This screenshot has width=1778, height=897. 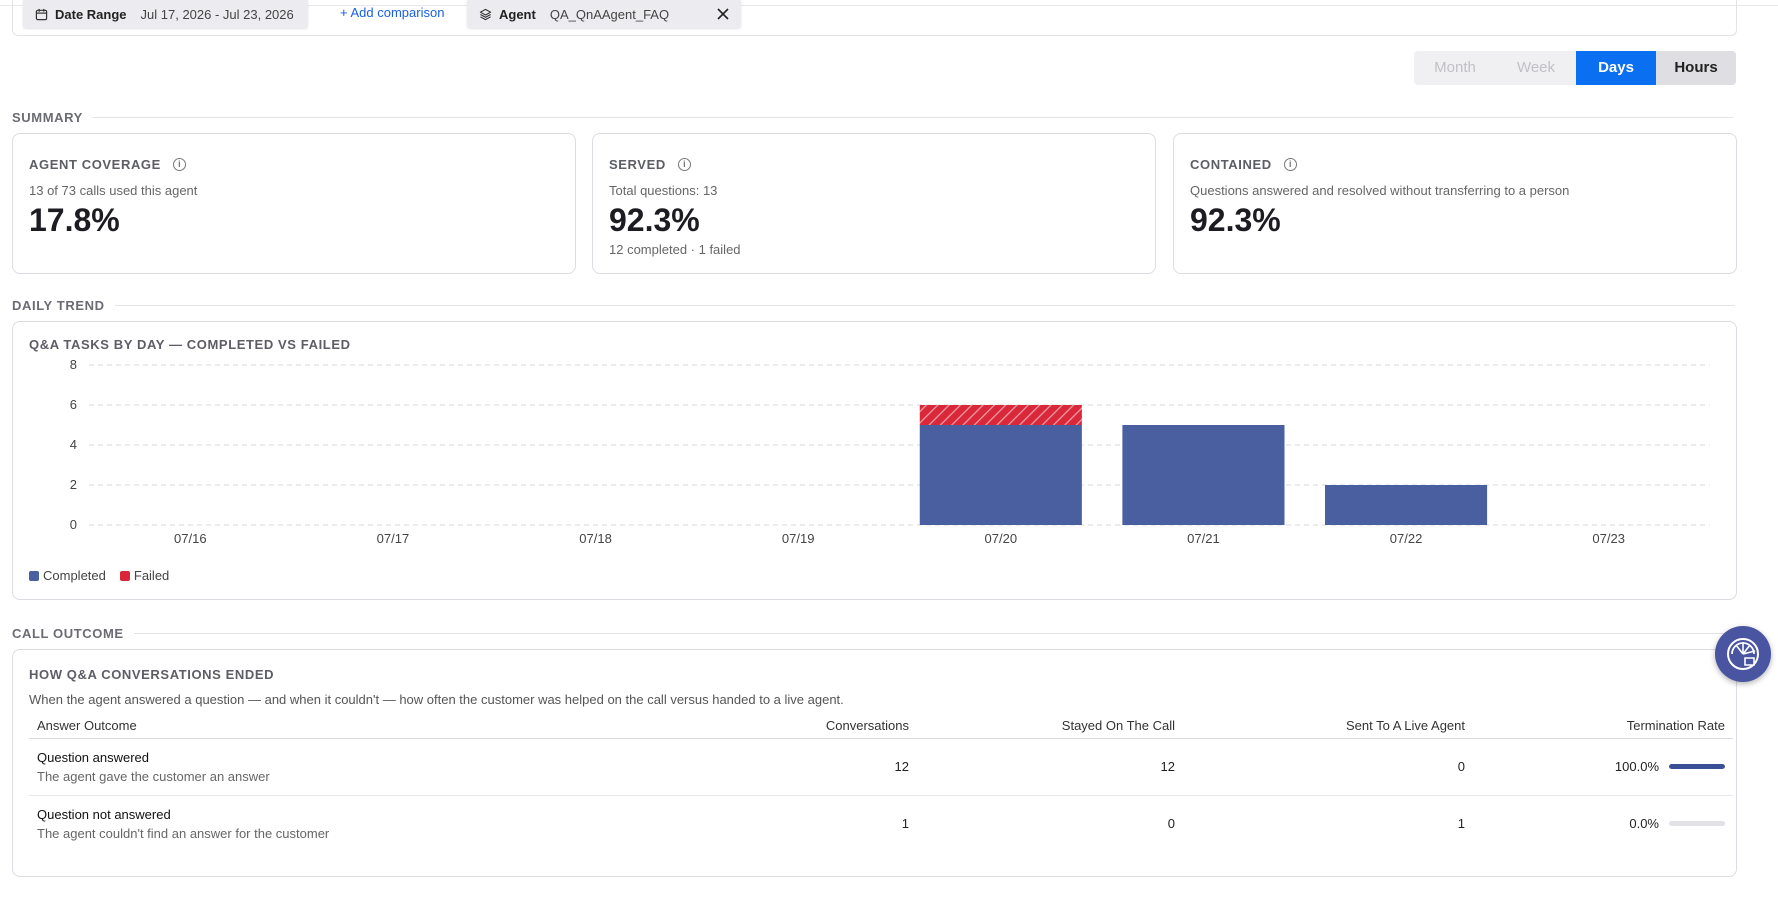 I want to click on date-range-filter: Date Range Jul 17, 2026 - Jul 23, 2026, so click(x=165, y=14).